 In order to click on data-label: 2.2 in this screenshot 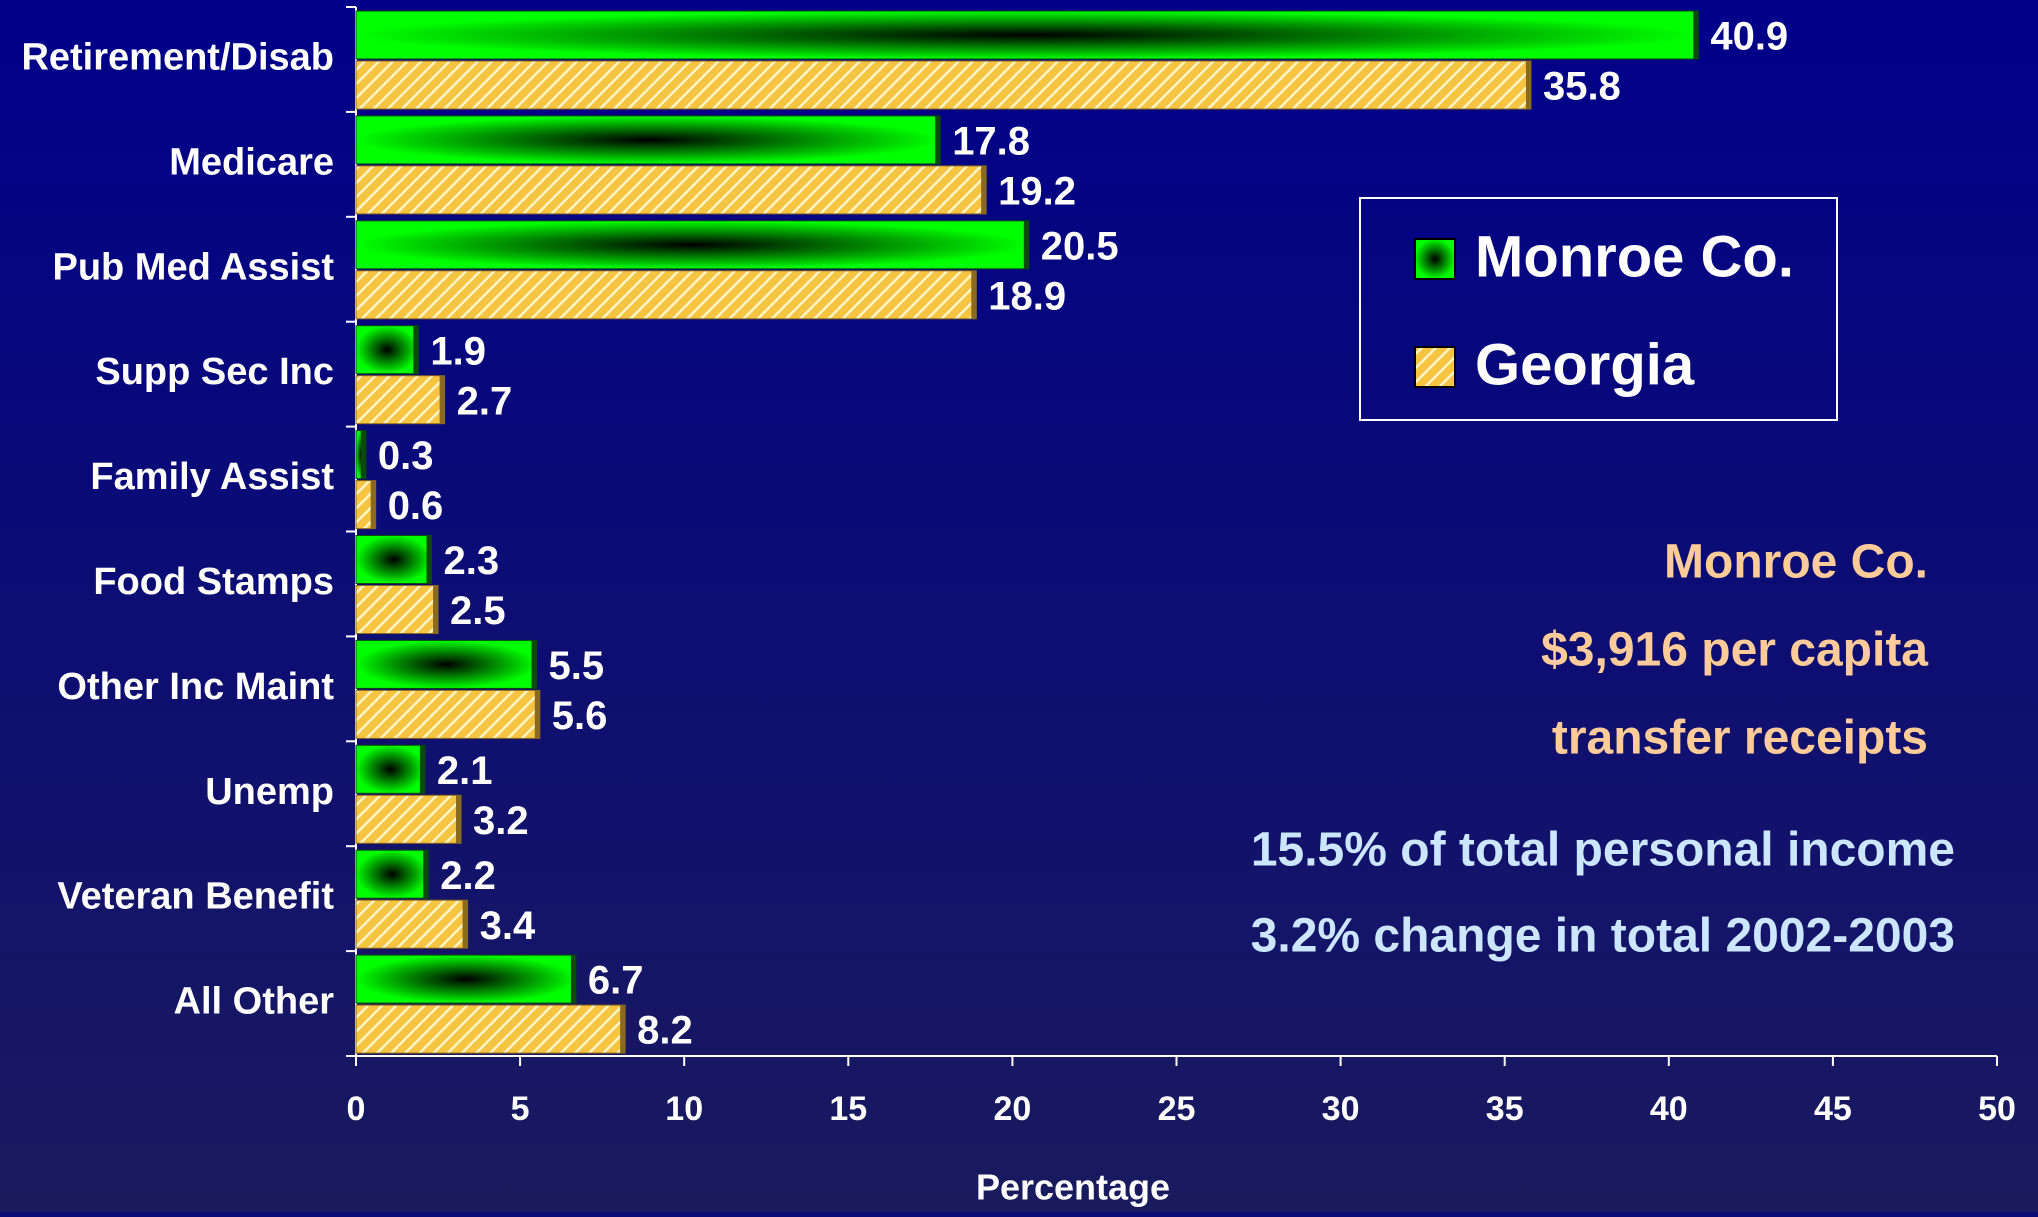, I will do `click(468, 876)`.